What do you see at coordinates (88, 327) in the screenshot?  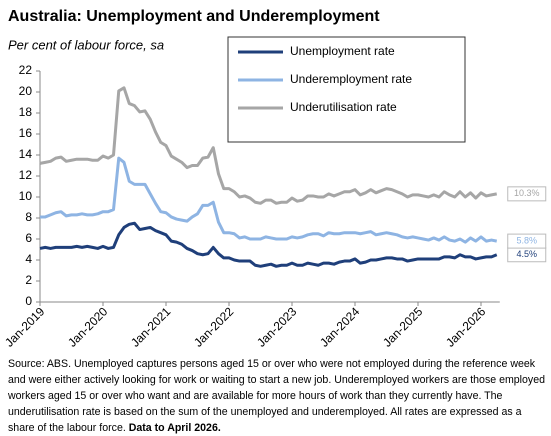 I see `x-tick-label: Jan-2020` at bounding box center [88, 327].